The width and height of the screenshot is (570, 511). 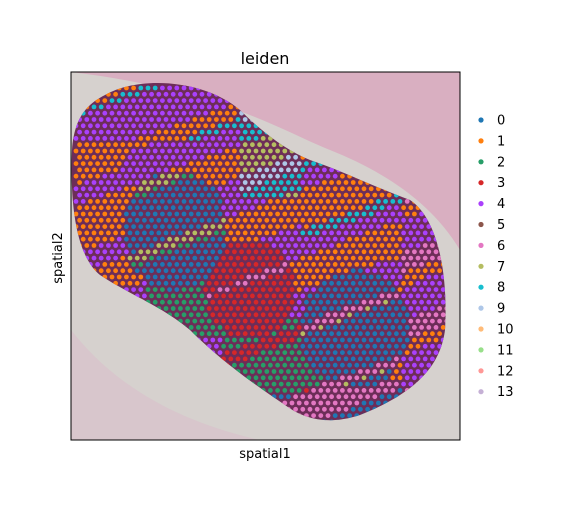 What do you see at coordinates (265, 58) in the screenshot?
I see `chart-title: leiden` at bounding box center [265, 58].